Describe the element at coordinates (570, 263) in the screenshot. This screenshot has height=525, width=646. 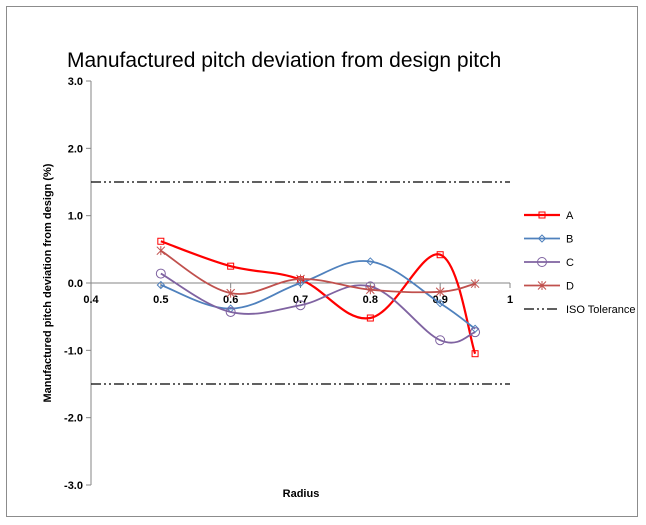
I see `legend-label-c: C` at that location.